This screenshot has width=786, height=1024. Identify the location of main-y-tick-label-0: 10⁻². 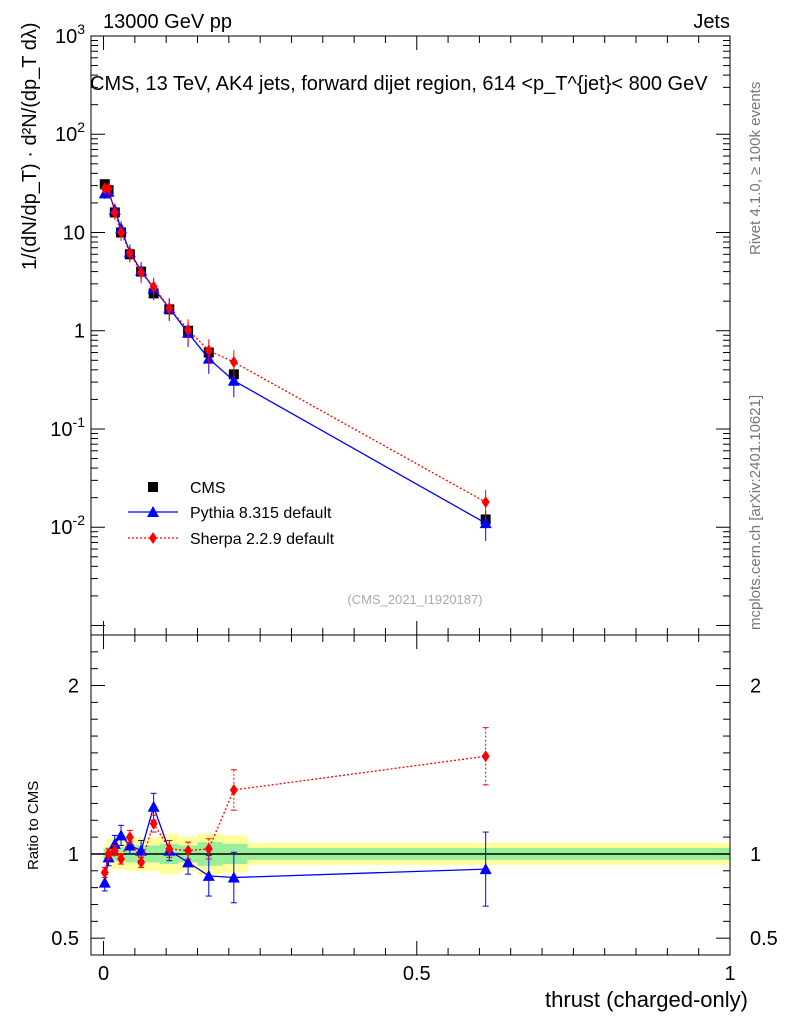
(67, 525).